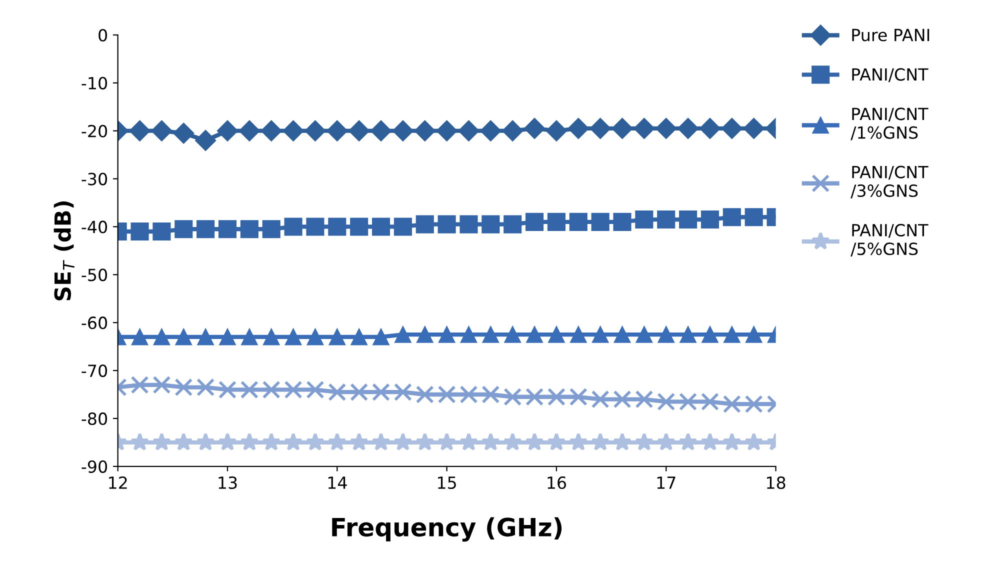 This screenshot has height=583, width=982. I want to click on x-tick-label: 18, so click(776, 483).